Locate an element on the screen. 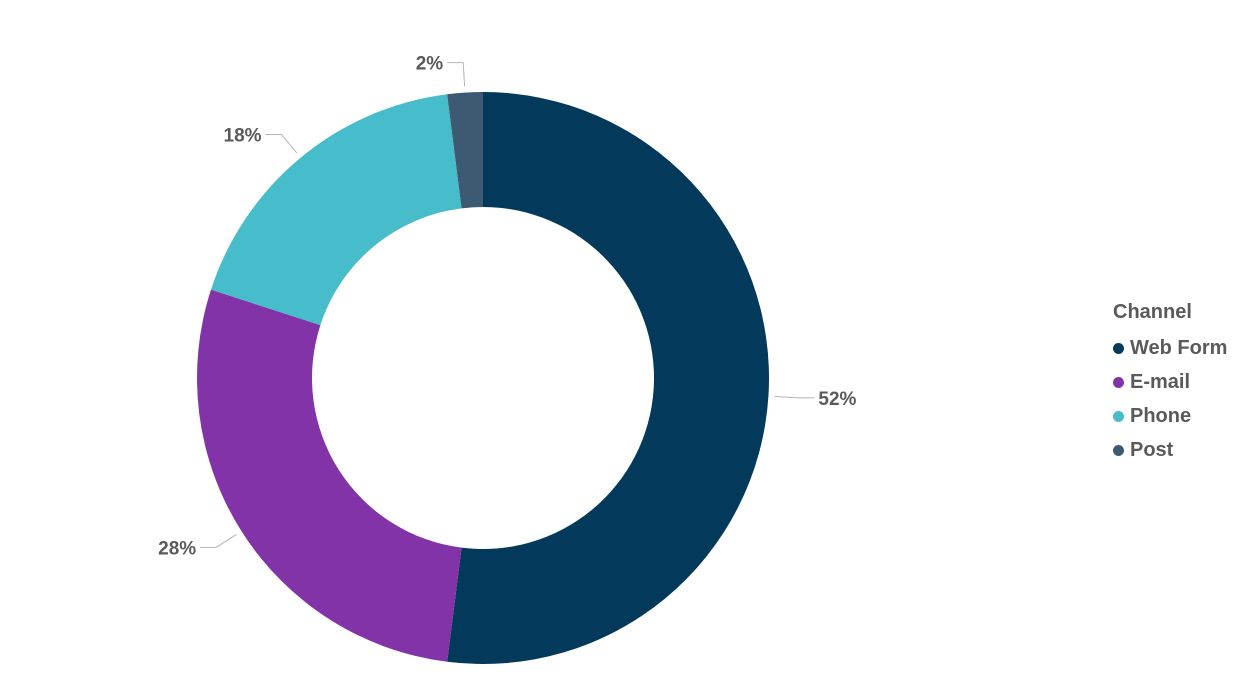 The height and width of the screenshot is (690, 1251). legend-item-e-mail: E-mail is located at coordinates (1170, 382).